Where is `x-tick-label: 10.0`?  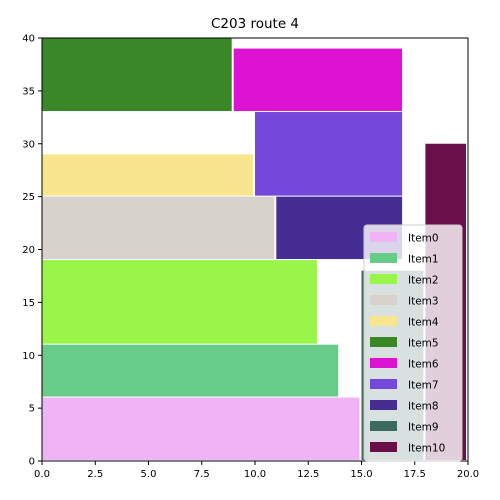 x-tick-label: 10.0 is located at coordinates (255, 474).